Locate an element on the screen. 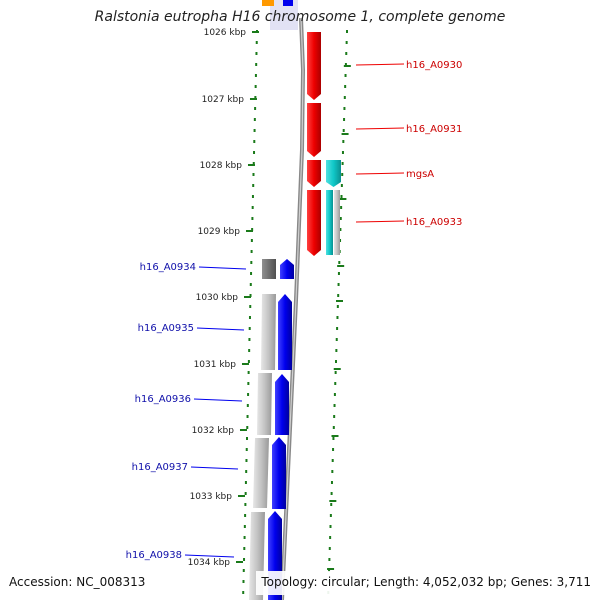 This screenshot has height=600, width=600. footer-right-bg is located at coordinates (428, 583).